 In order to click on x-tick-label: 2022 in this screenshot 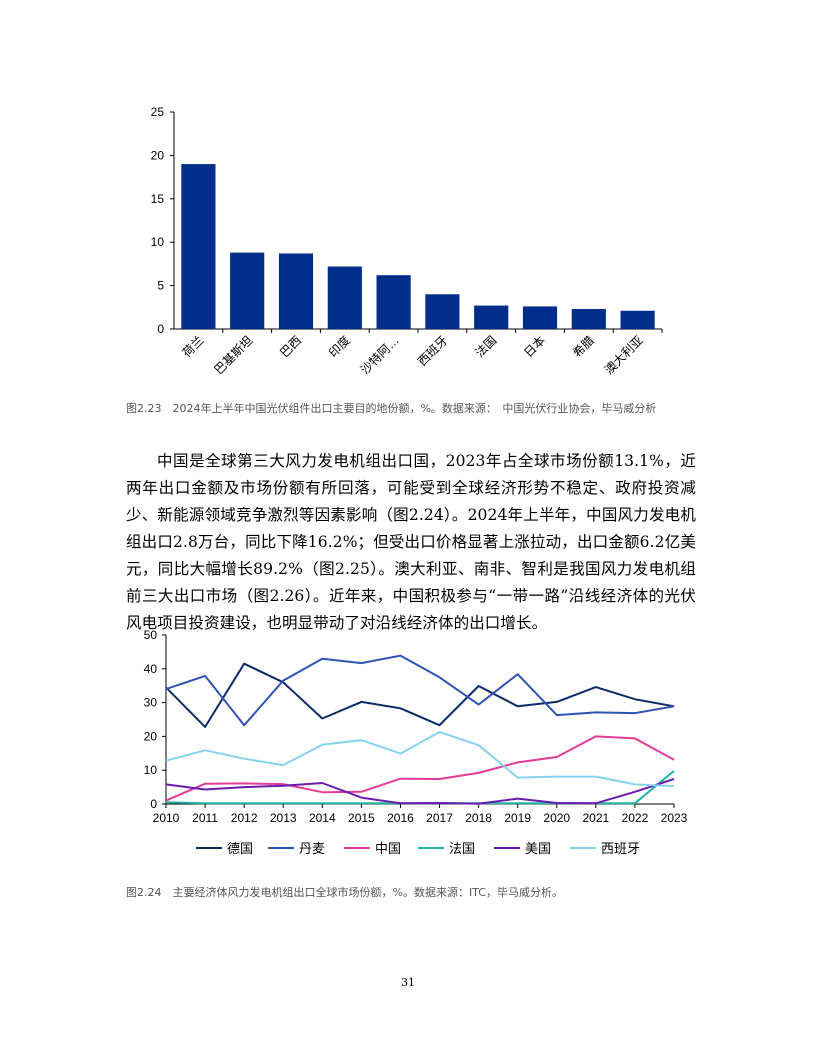, I will do `click(635, 818)`.